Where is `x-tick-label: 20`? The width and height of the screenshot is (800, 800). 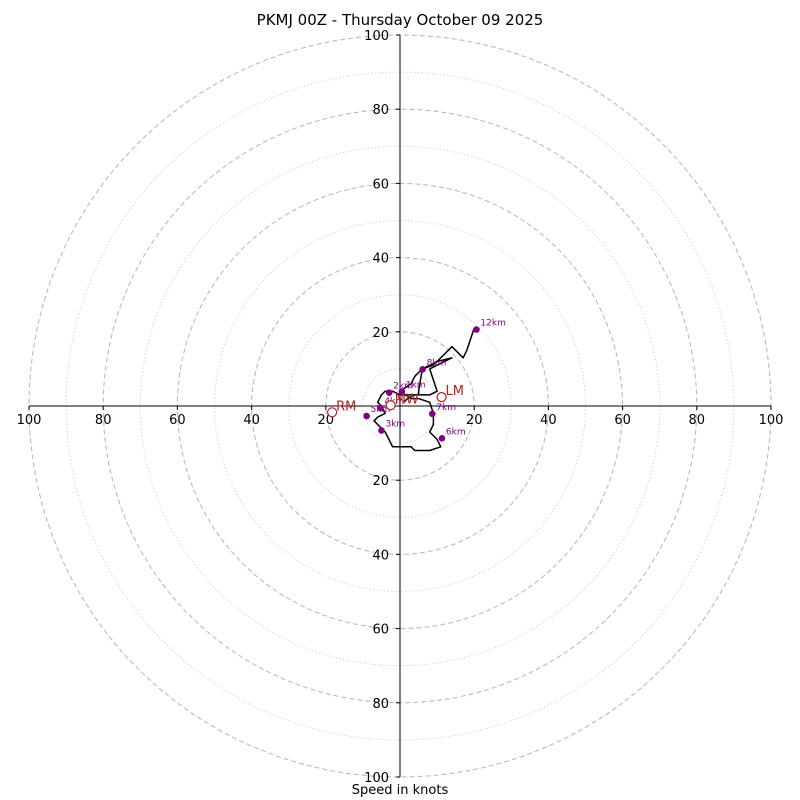 x-tick-label: 20 is located at coordinates (474, 420).